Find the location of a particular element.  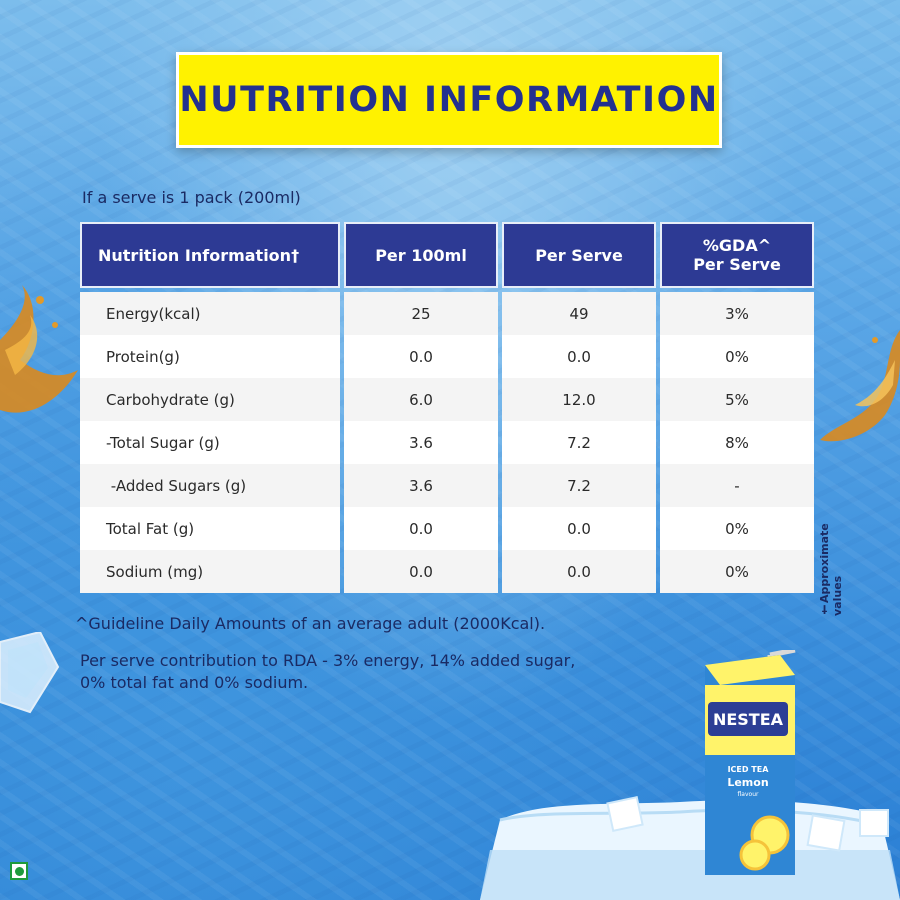

table-row: Total Fat (g) 0.0 0.0 0% is located at coordinates (450, 528).